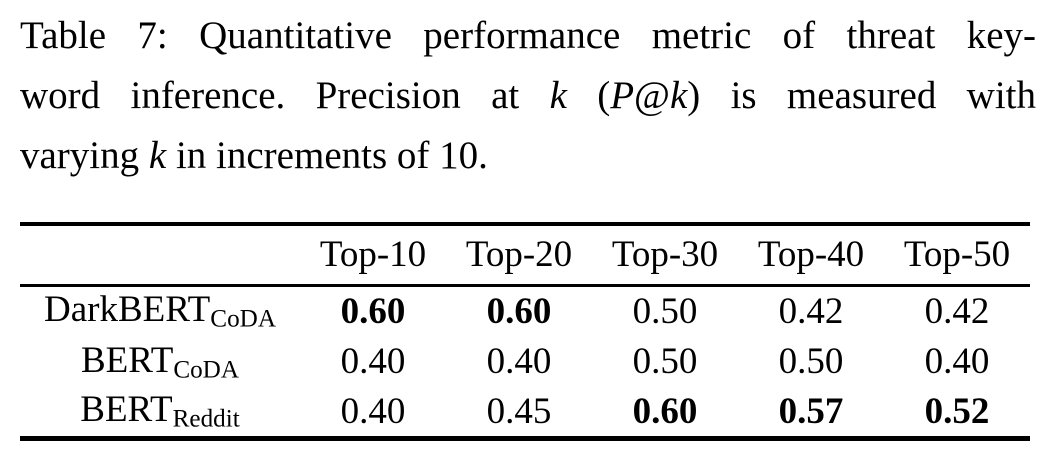  What do you see at coordinates (373, 255) in the screenshot?
I see `header-top-10: Top-10` at bounding box center [373, 255].